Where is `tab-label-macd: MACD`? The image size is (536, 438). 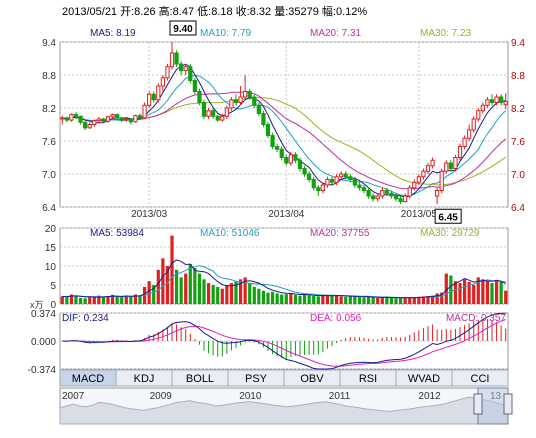
tab-label-macd: MACD is located at coordinates (88, 379).